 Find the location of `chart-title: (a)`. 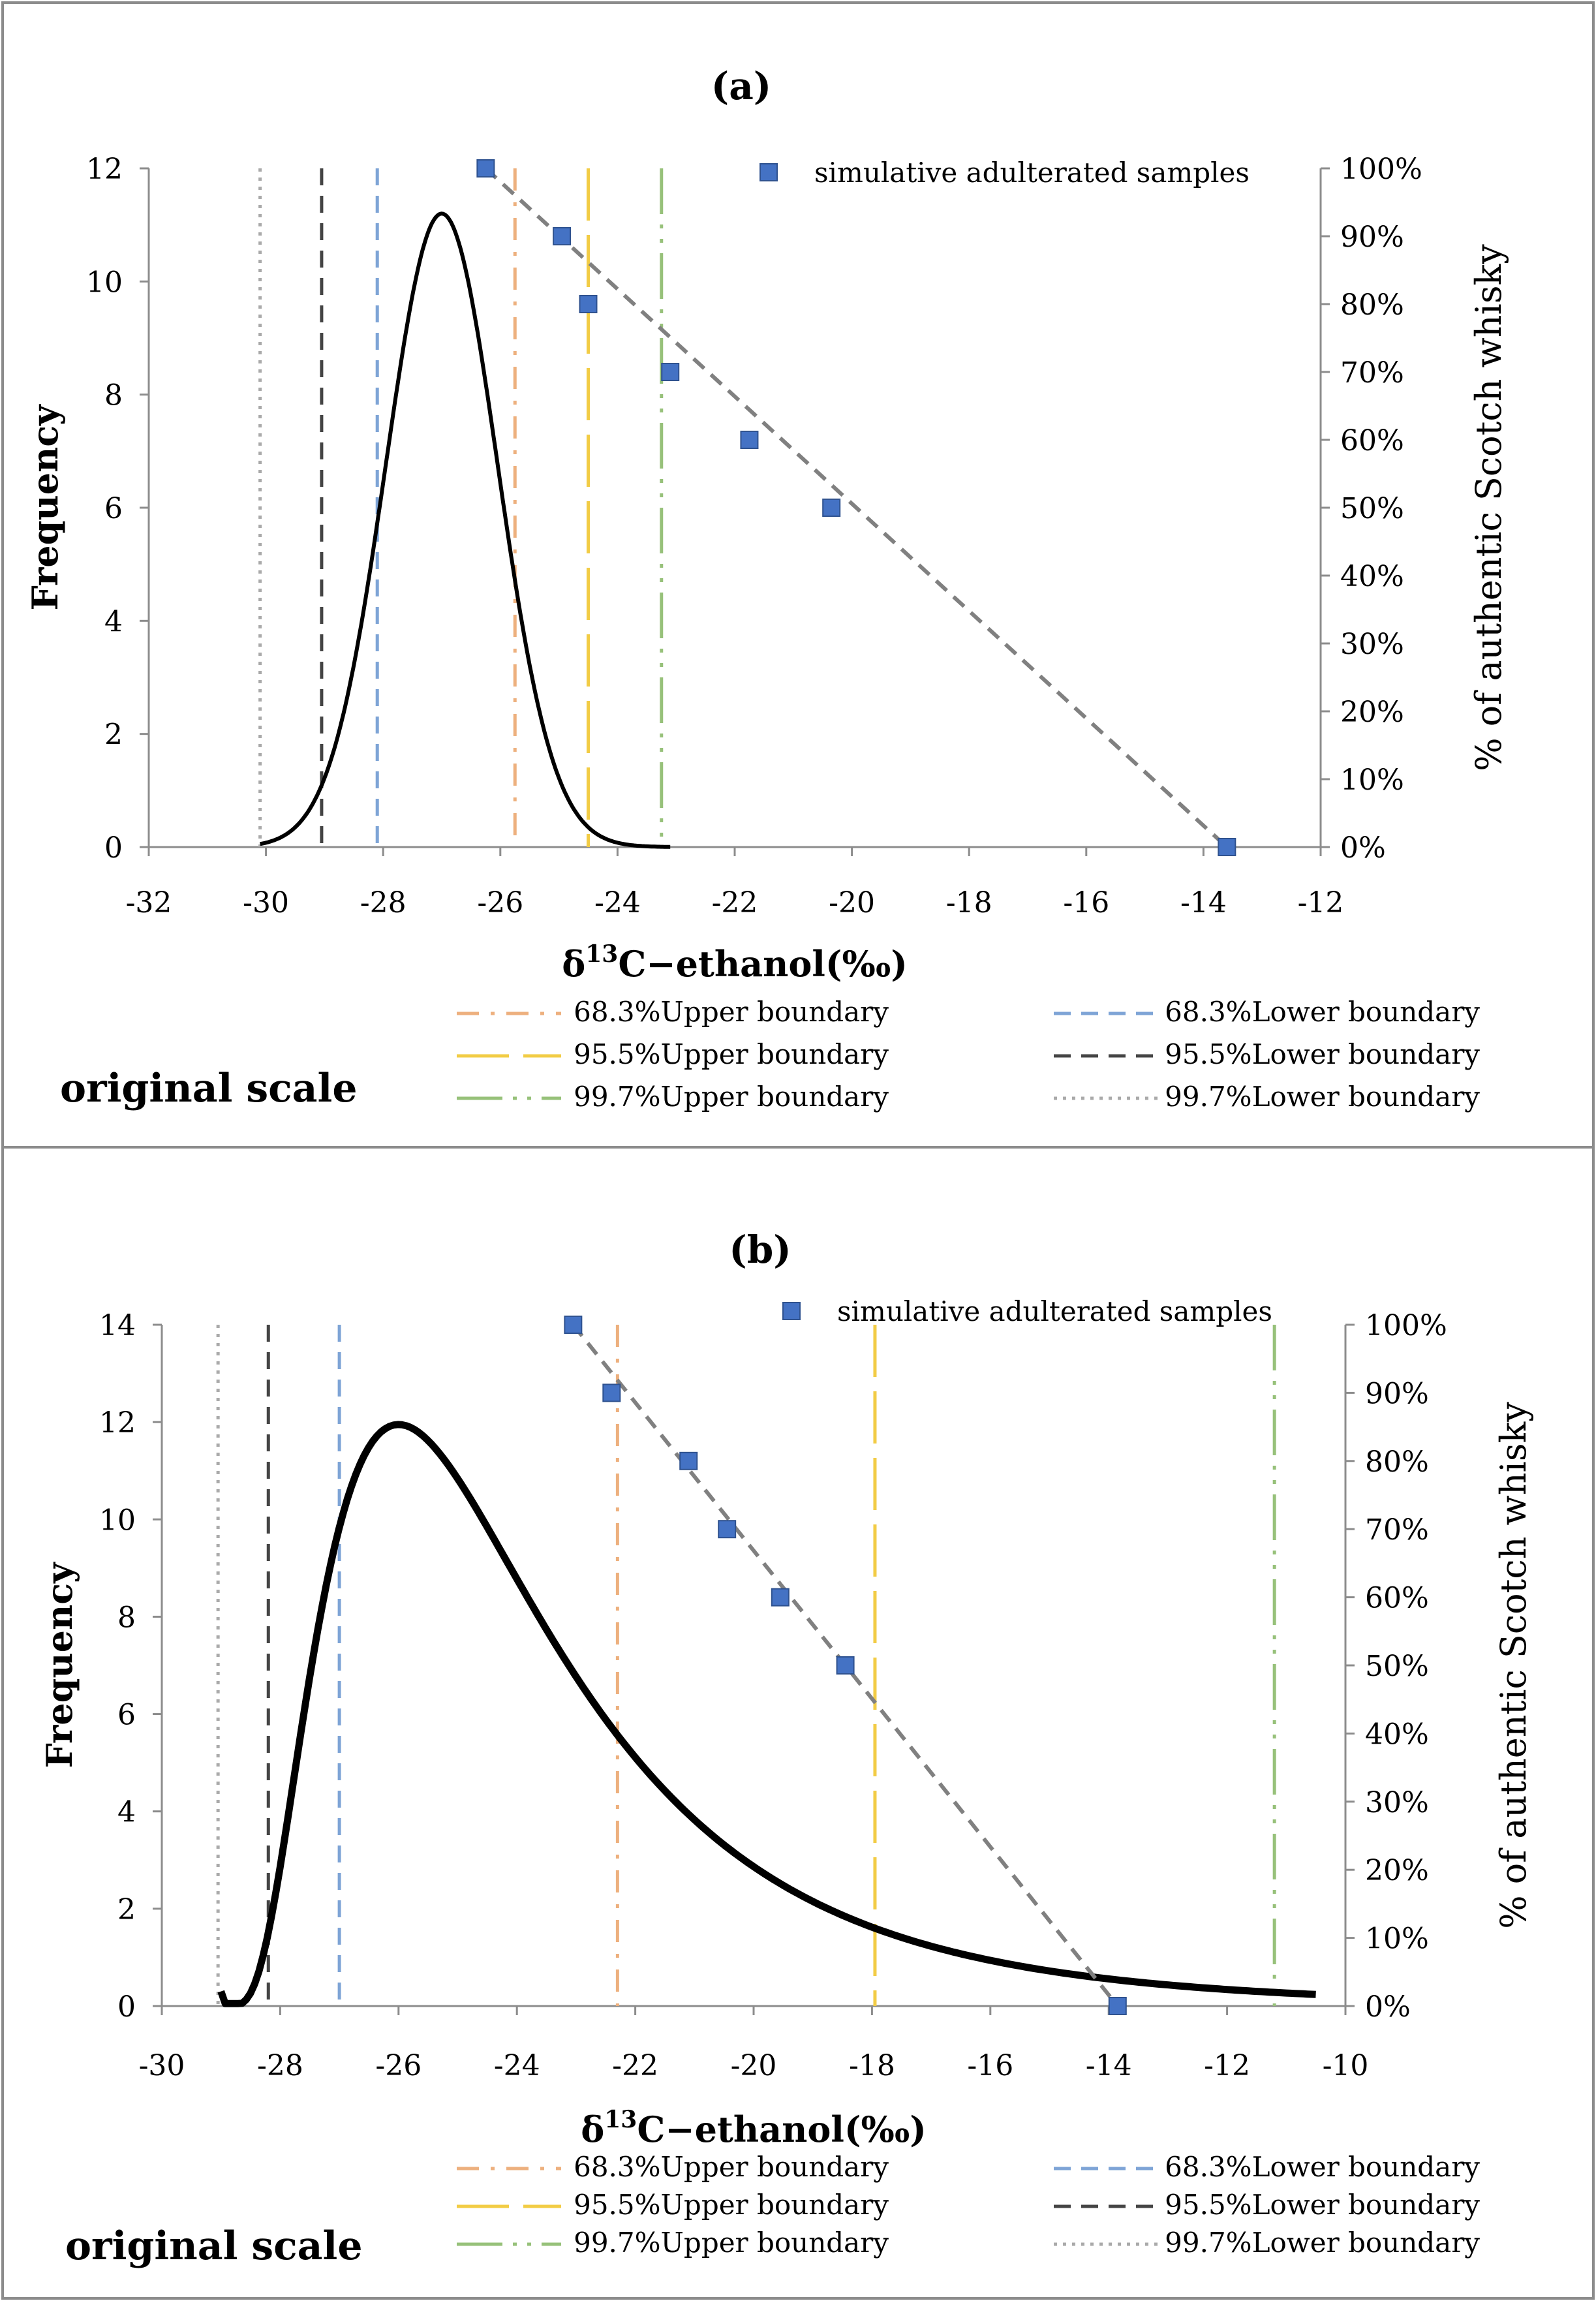

chart-title: (a) is located at coordinates (741, 86).